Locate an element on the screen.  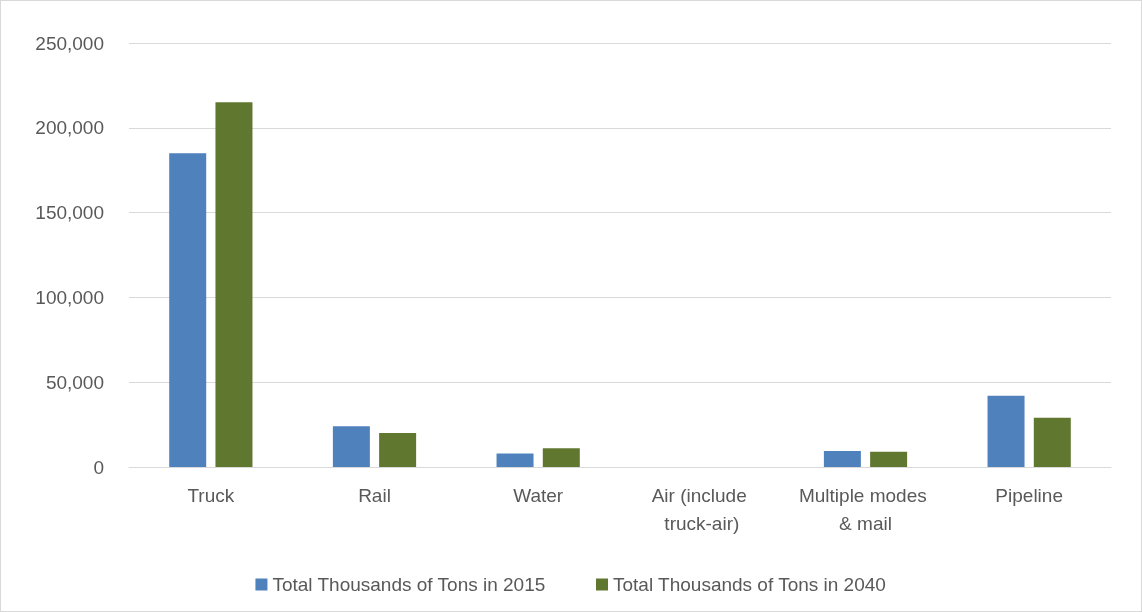
x-tick-label: Pipeline is located at coordinates (1029, 495).